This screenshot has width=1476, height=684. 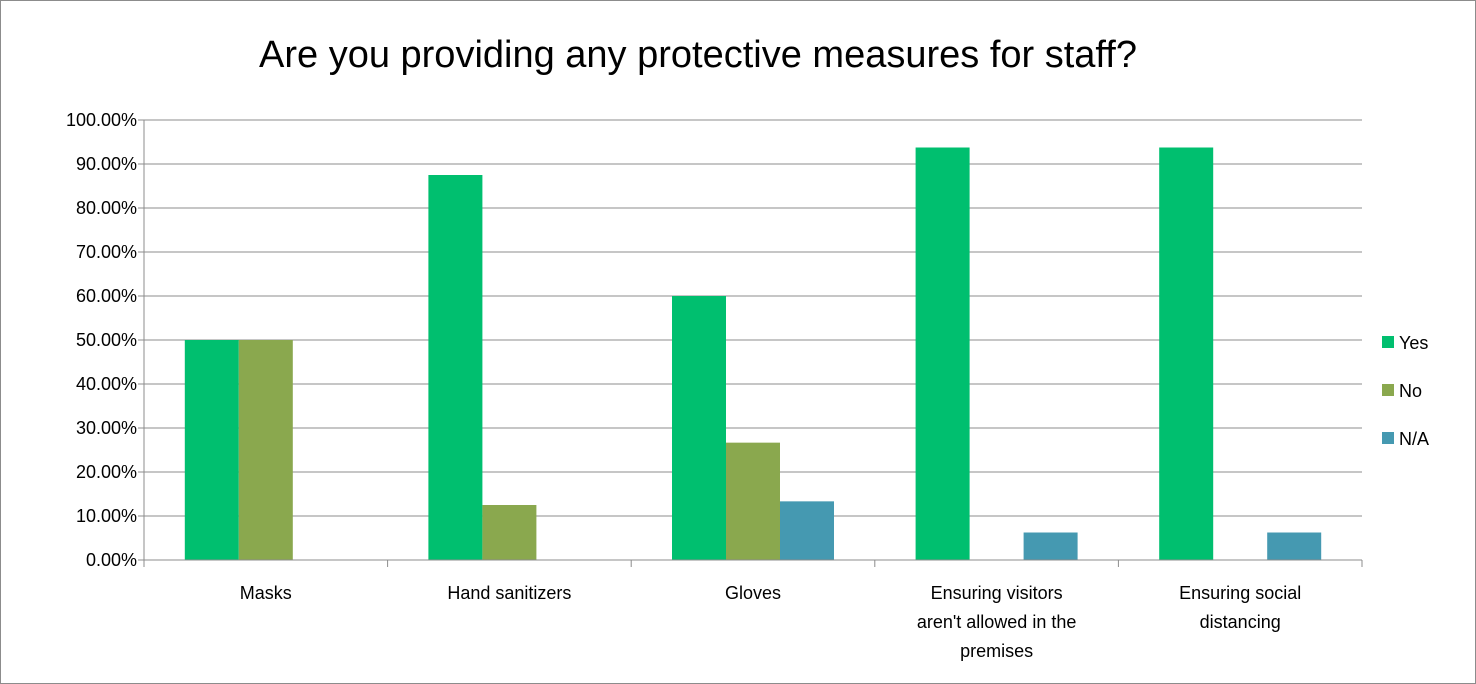 What do you see at coordinates (509, 593) in the screenshot?
I see `x-tick-label: Hand sanitizers` at bounding box center [509, 593].